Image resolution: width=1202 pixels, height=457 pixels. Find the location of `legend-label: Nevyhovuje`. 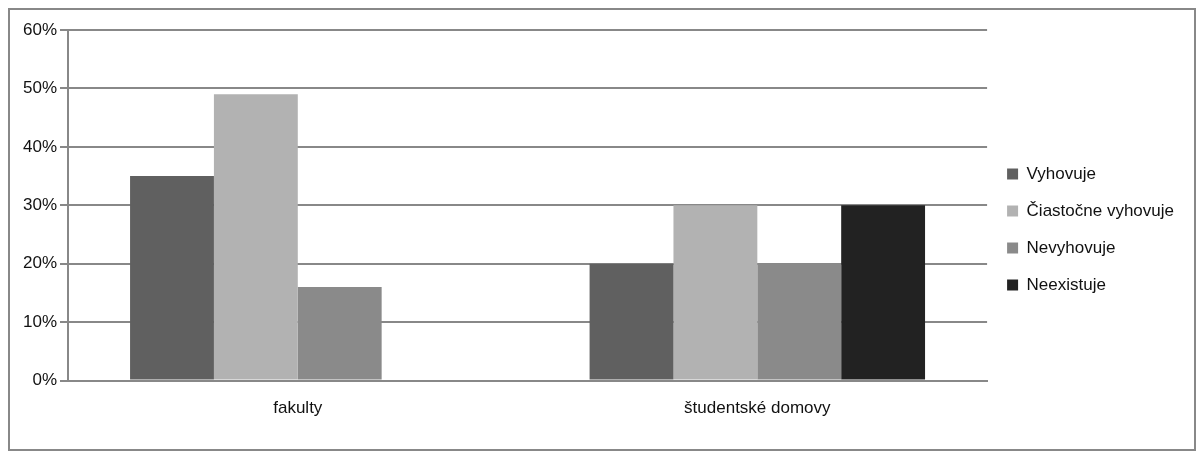

legend-label: Nevyhovuje is located at coordinates (1071, 247).